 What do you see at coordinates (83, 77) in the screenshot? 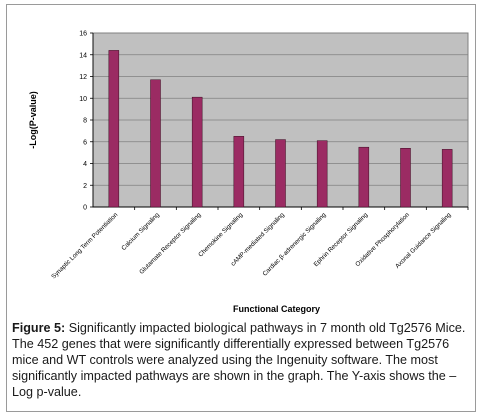
I see `y-tick-label: 12` at bounding box center [83, 77].